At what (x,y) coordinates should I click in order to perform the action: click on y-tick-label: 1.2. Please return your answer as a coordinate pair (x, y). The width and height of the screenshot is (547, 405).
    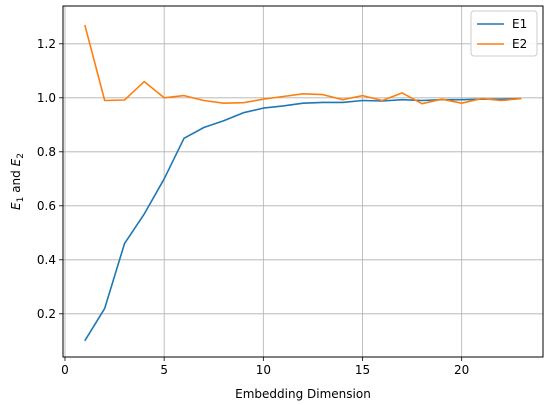
    Looking at the image, I should click on (46, 44).